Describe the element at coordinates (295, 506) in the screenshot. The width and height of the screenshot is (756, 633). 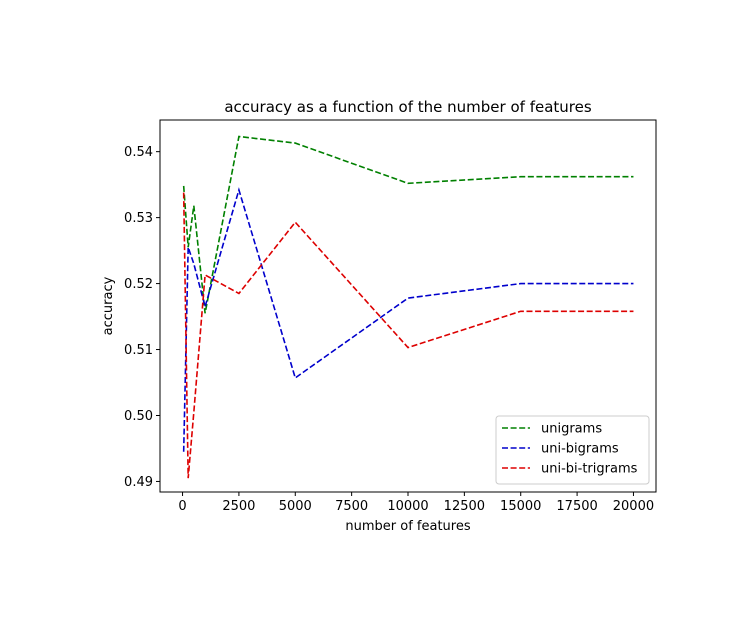
I see `x-tick-label: 5000` at that location.